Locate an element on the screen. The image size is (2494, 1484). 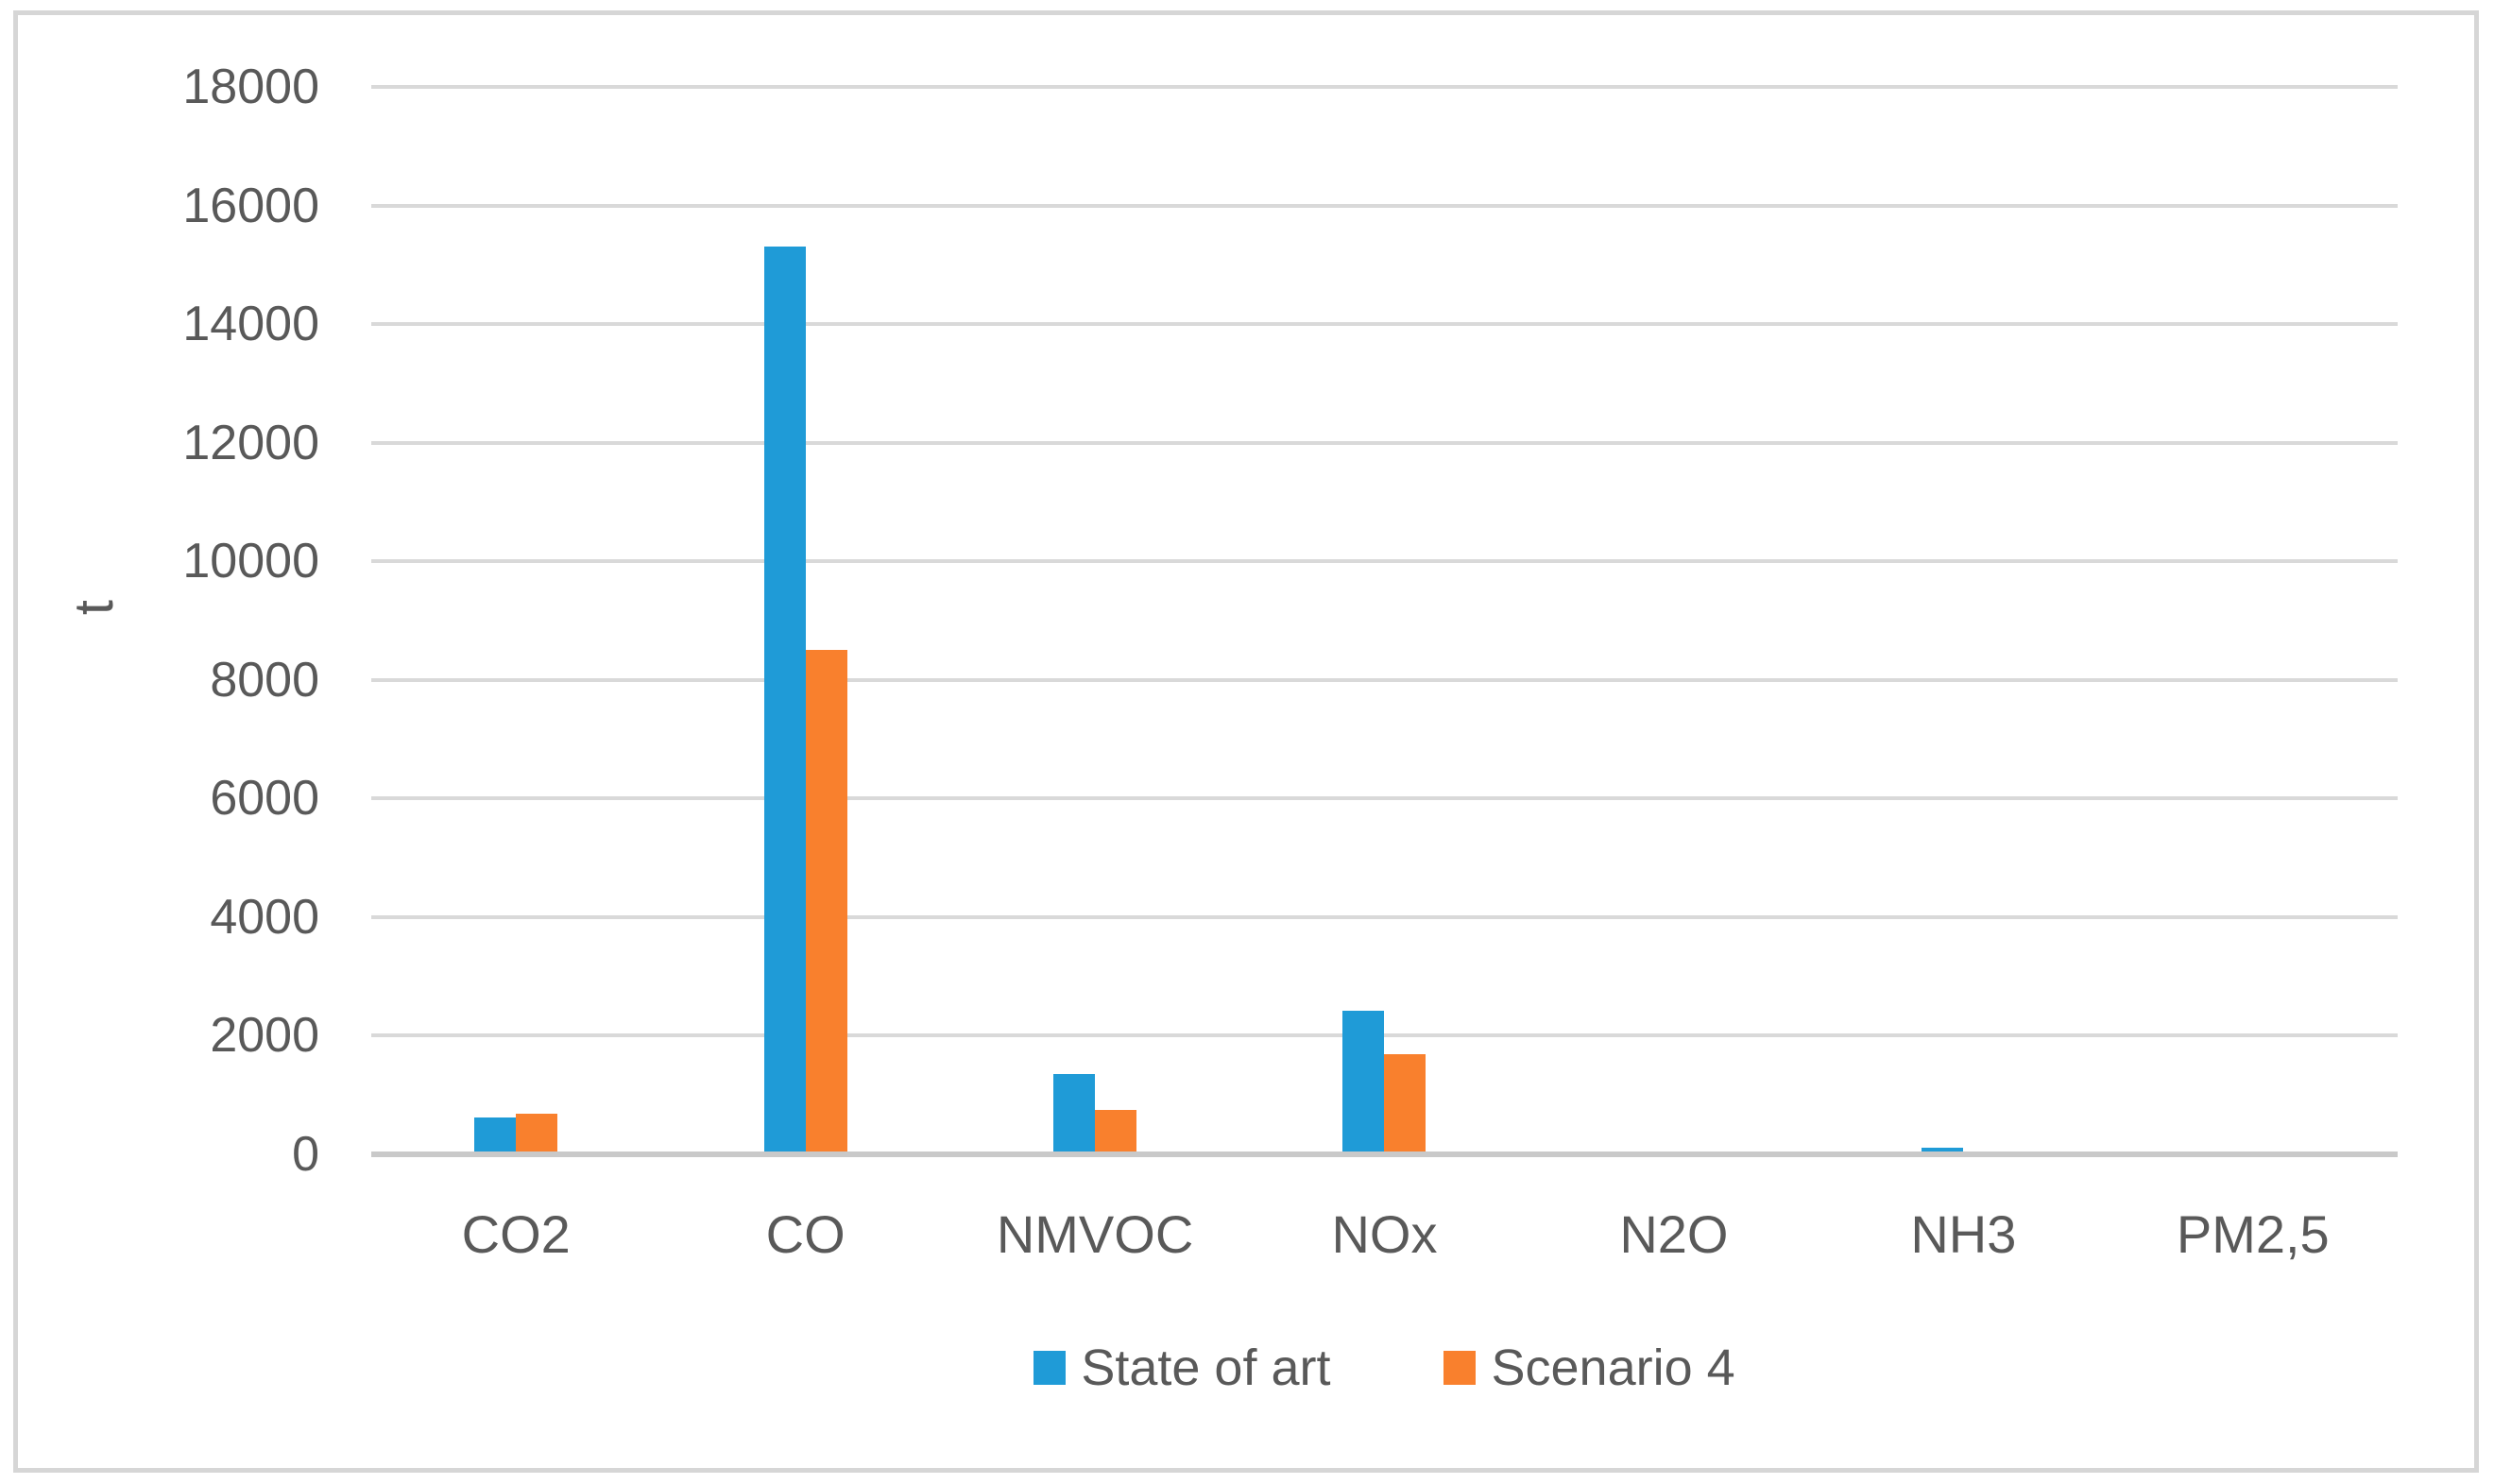
y-tick-label-16000: 16000 is located at coordinates (250, 205).